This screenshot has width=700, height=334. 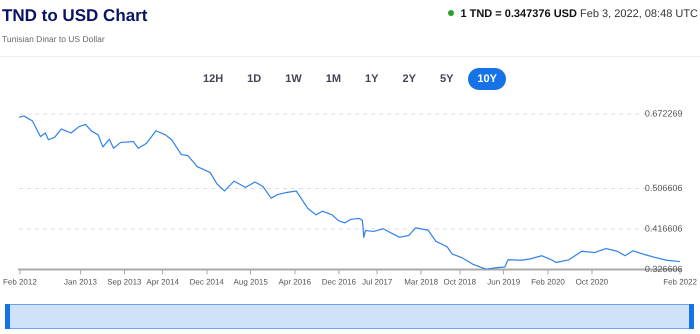 I want to click on x-tick-label: Apr 2014, so click(x=163, y=281).